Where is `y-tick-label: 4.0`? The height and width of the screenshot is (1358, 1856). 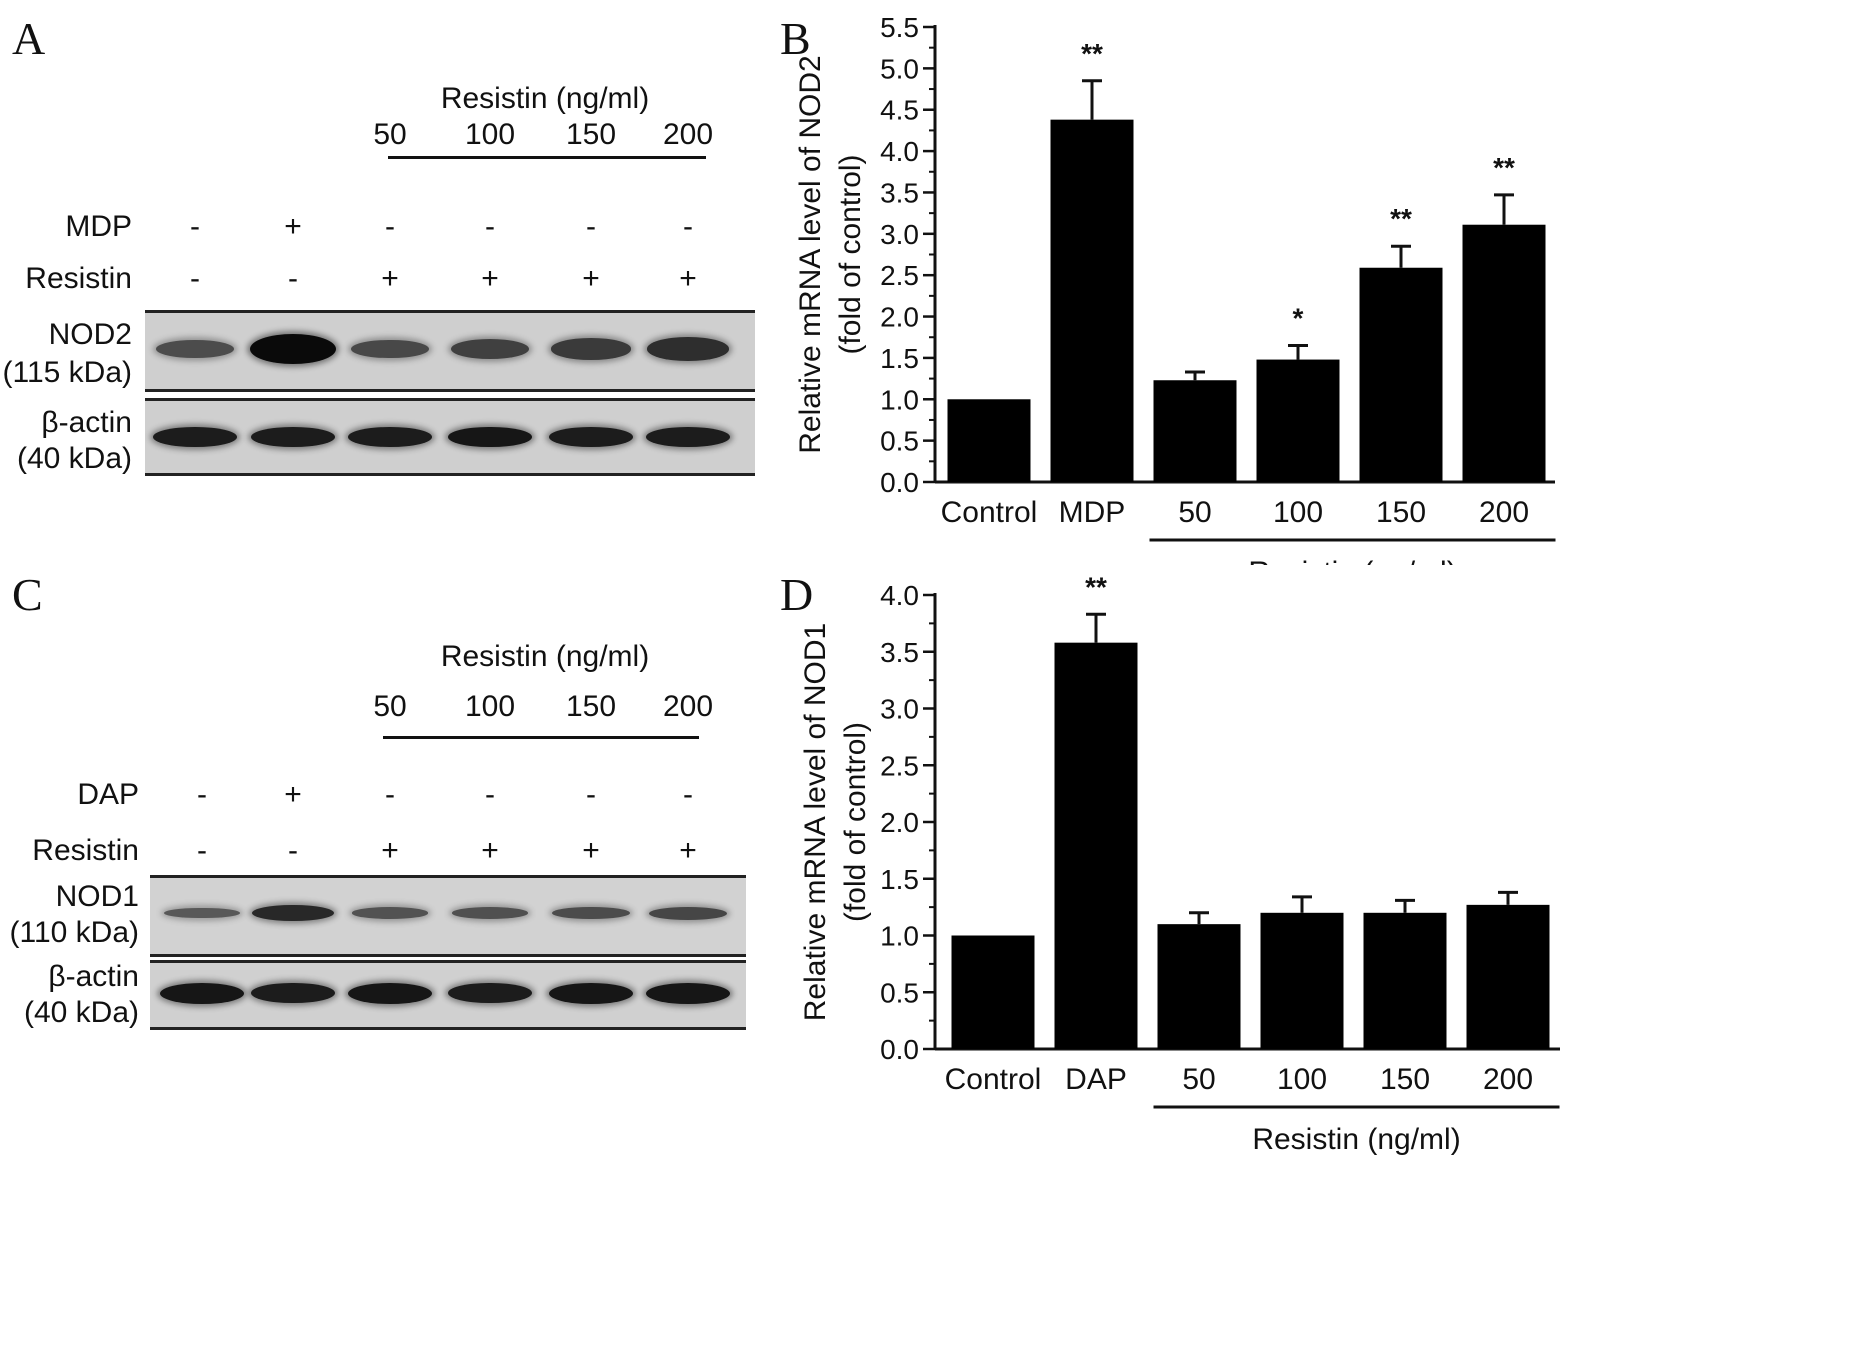
y-tick-label: 4.0 is located at coordinates (899, 595).